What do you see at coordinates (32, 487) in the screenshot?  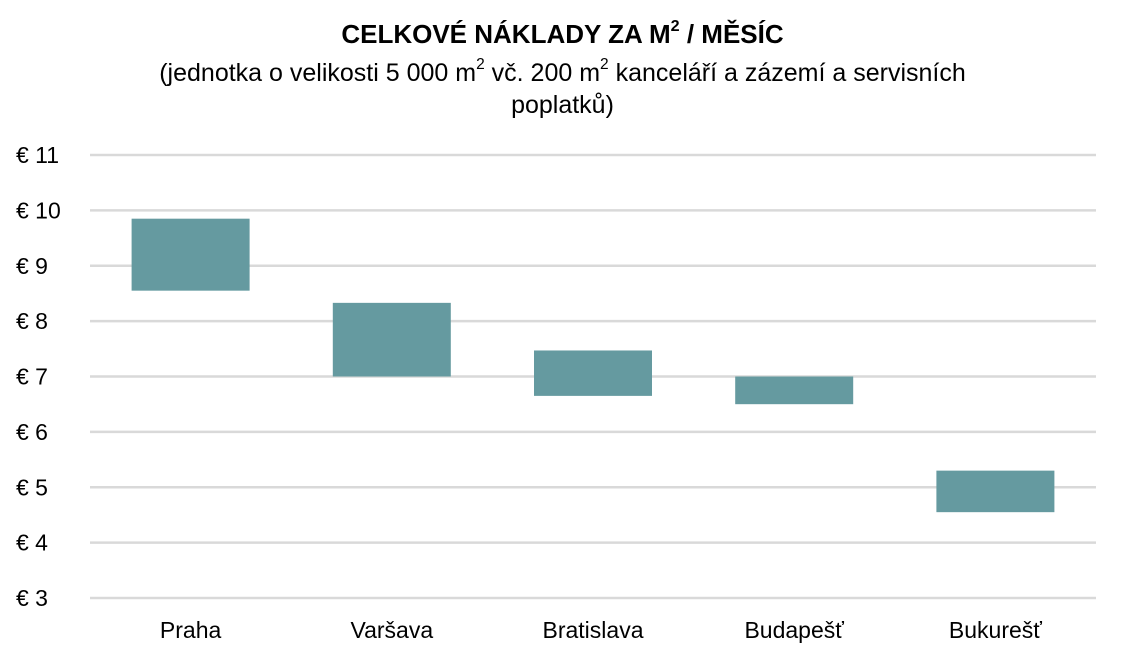 I see `y-tick-label: € 5` at bounding box center [32, 487].